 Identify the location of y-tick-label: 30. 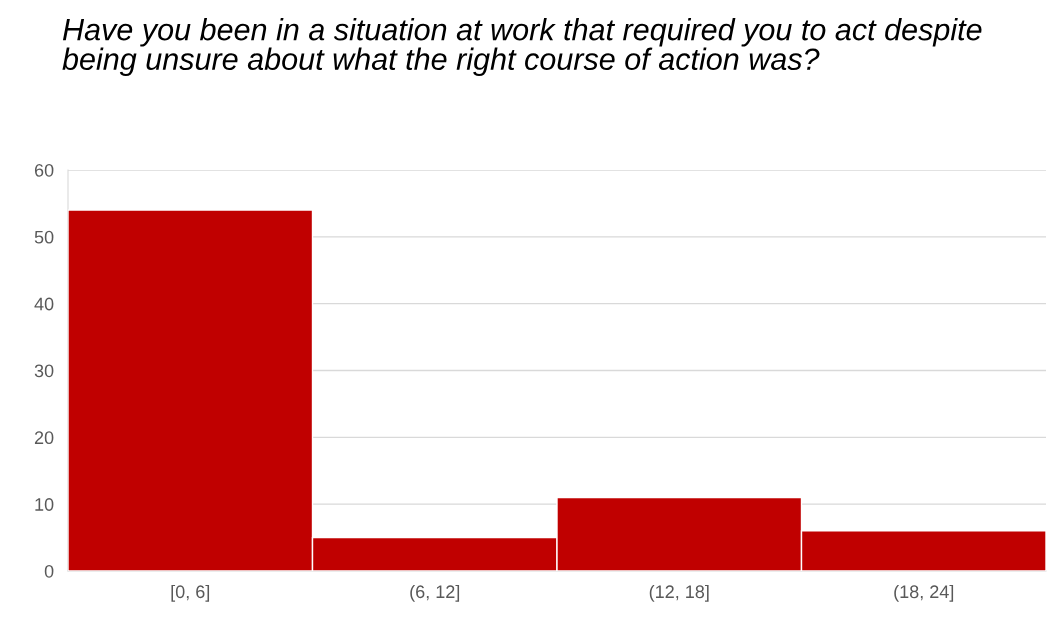
(44, 371).